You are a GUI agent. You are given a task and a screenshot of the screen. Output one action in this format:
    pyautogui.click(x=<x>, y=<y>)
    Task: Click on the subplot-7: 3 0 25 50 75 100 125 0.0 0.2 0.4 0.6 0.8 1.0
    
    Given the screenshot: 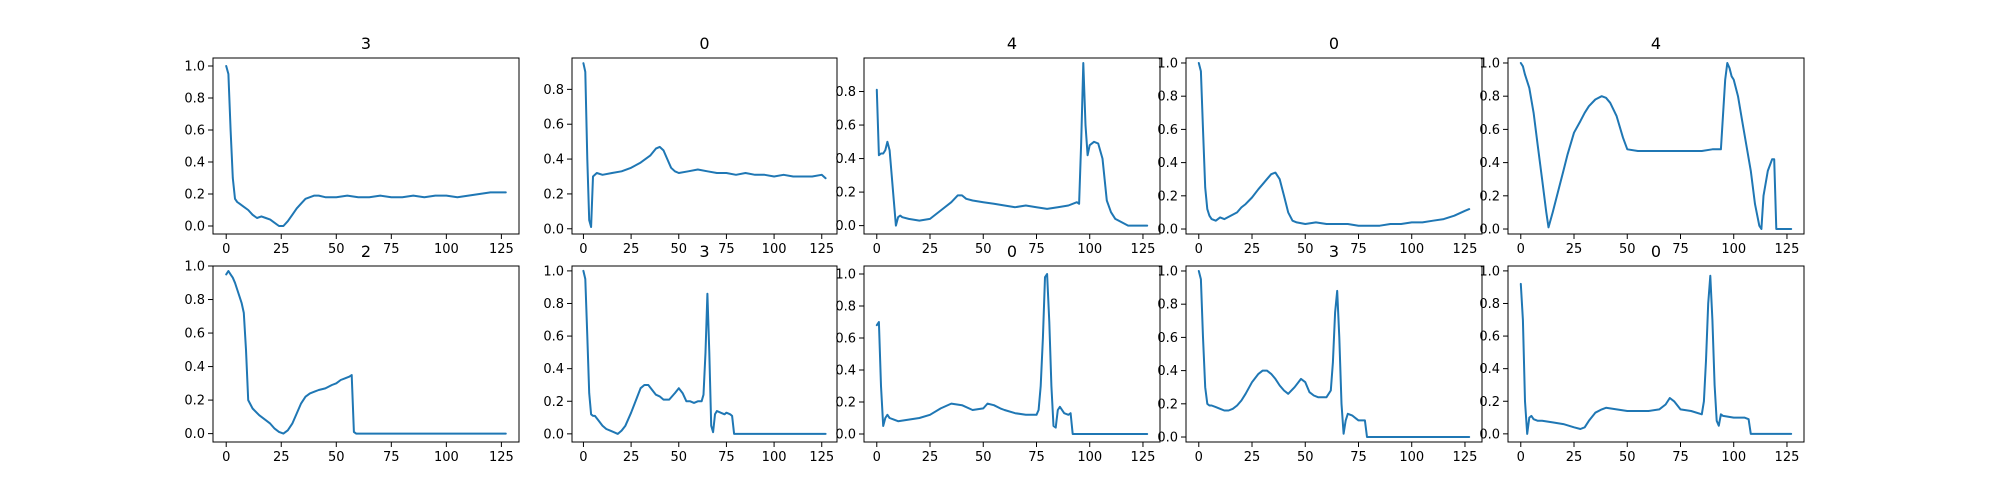 What is the action you would take?
    pyautogui.click(x=690, y=353)
    